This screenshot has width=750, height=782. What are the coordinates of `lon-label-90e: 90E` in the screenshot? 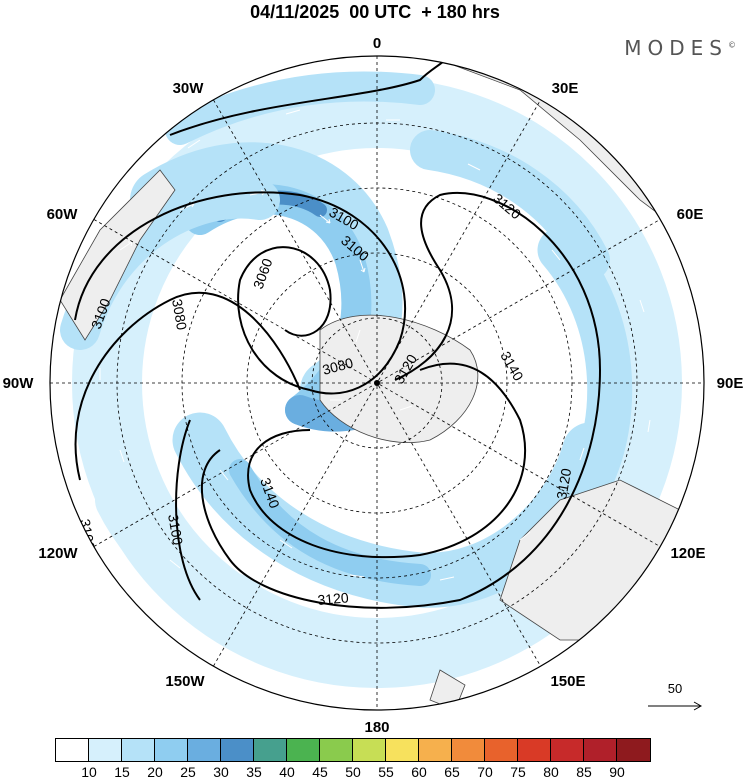 It's located at (730, 383).